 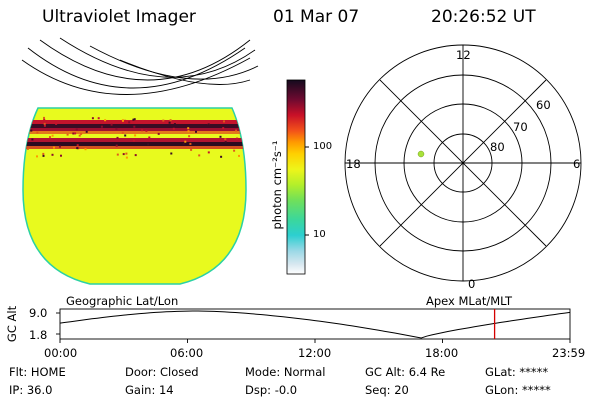 I want to click on status-glat: GLat: *****, so click(x=517, y=372).